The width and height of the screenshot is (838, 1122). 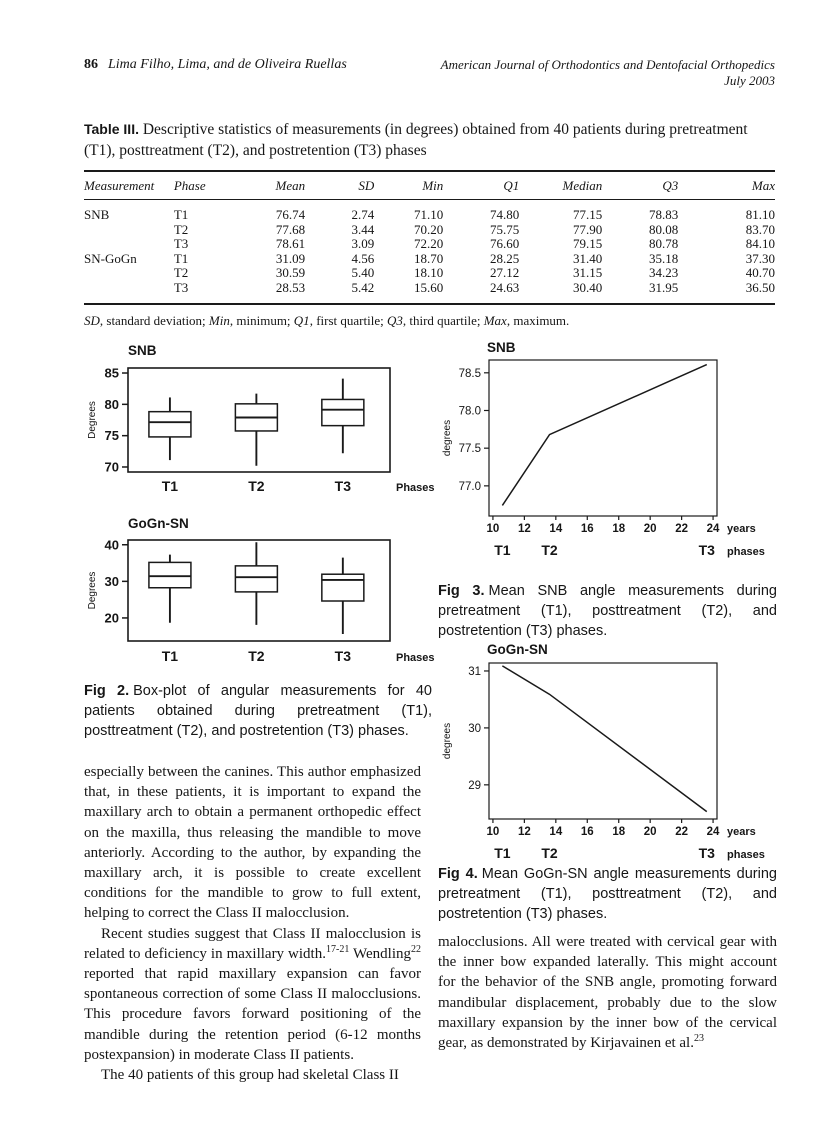 What do you see at coordinates (618, 529) in the screenshot?
I see `x-tick-label: 18` at bounding box center [618, 529].